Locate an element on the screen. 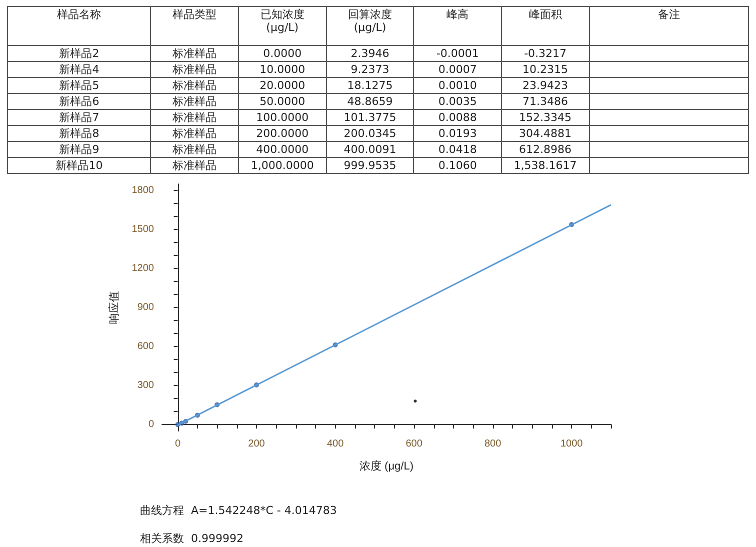 Image resolution: width=756 pixels, height=547 pixels. text: 曲线方程 A=1.542248*C - 4.014783 is located at coordinates (238, 510).